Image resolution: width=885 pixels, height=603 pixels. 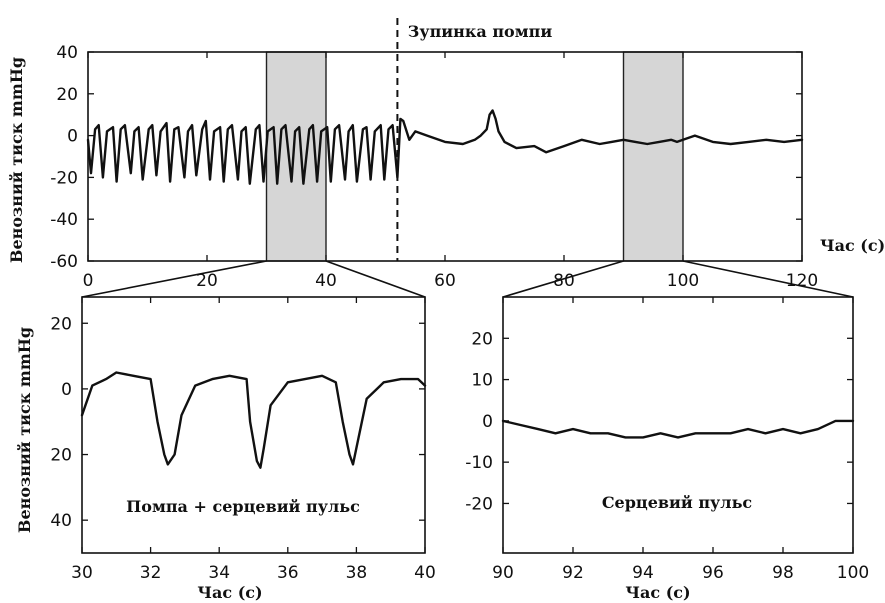 What do you see at coordinates (802, 281) in the screenshot?
I see `x-tick-label: 120` at bounding box center [802, 281].